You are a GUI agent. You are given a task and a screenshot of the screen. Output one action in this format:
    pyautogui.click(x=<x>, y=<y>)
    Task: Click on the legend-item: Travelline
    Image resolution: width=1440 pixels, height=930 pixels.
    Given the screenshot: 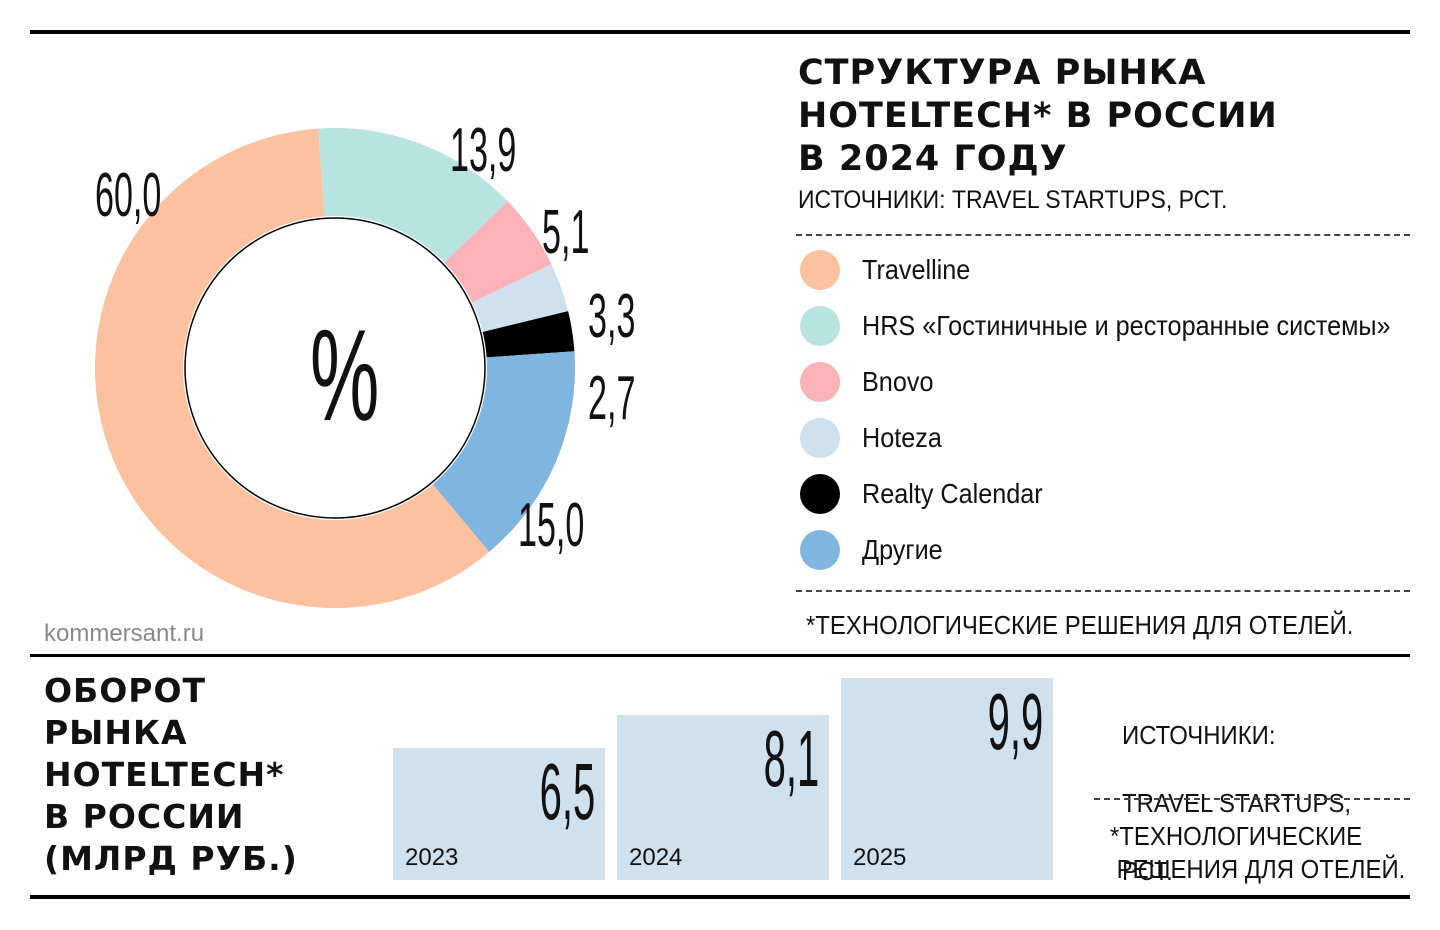 What is the action you would take?
    pyautogui.click(x=1110, y=270)
    